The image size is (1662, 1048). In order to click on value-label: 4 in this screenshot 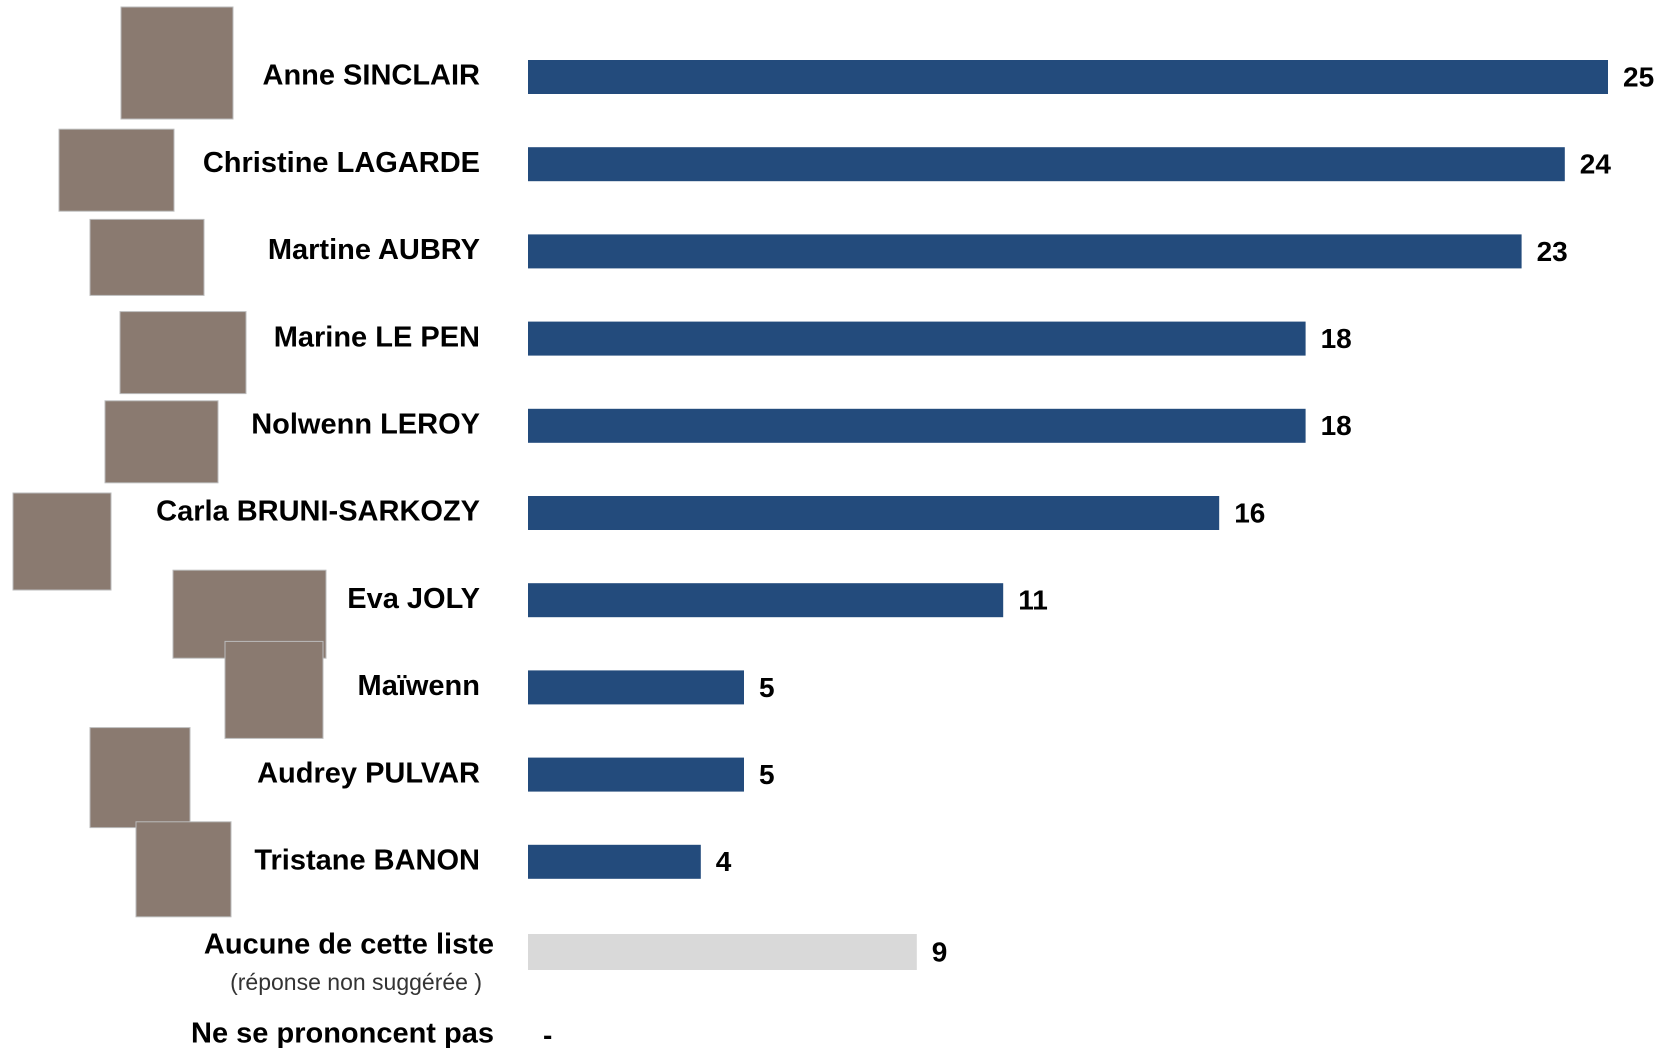, I will do `click(724, 861)`.